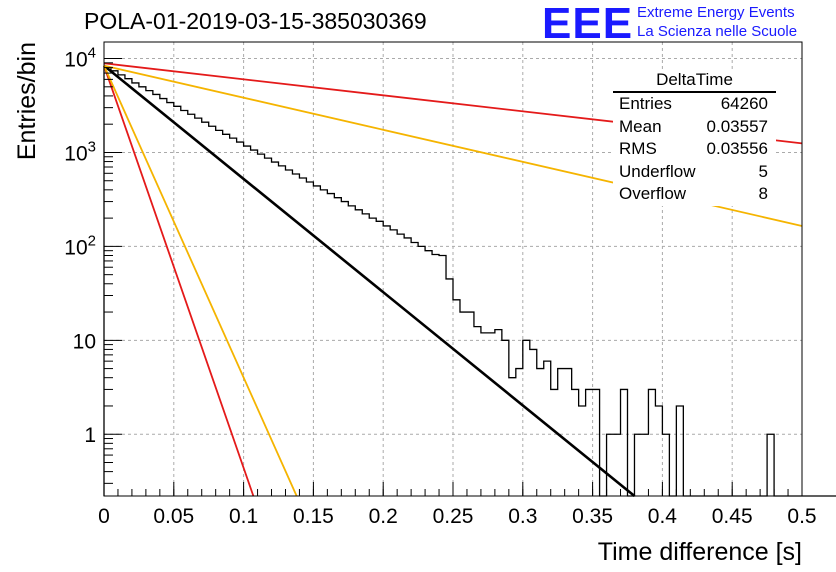 This screenshot has width=836, height=572. Describe the element at coordinates (801, 516) in the screenshot. I see `x-tick-label: 0.5` at that location.